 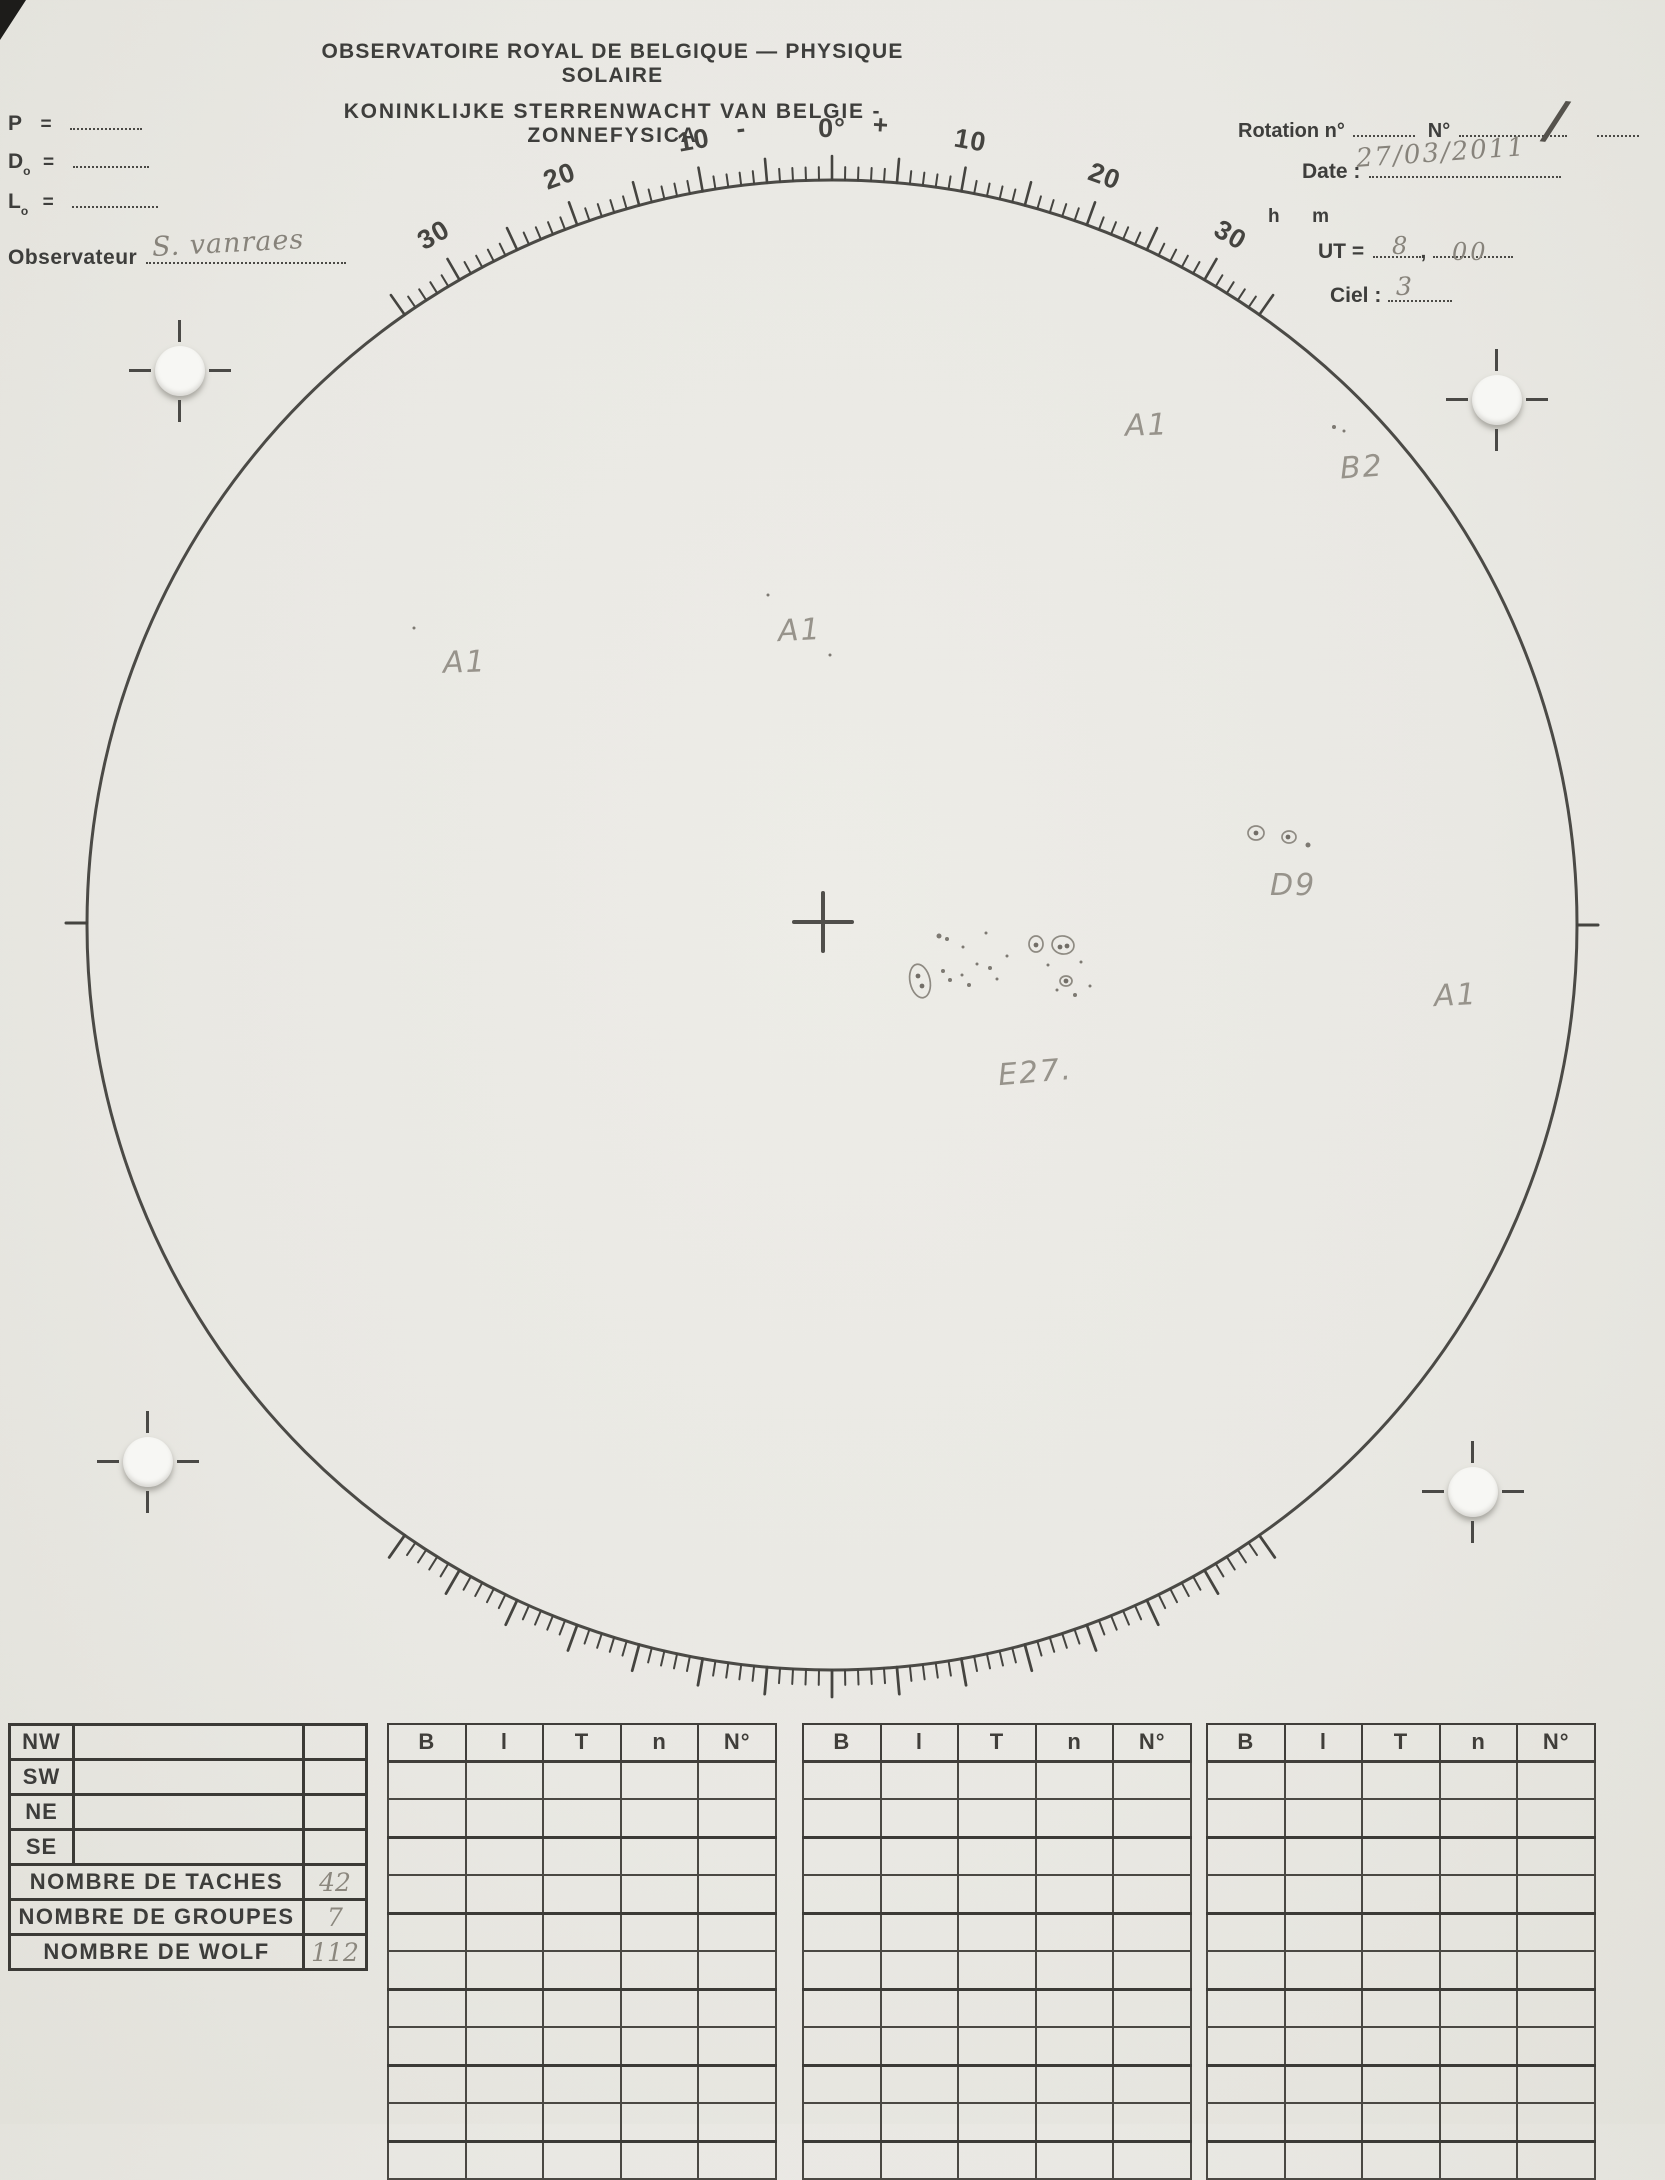 I want to click on sunspot-penumbra, so click(x=1063, y=945).